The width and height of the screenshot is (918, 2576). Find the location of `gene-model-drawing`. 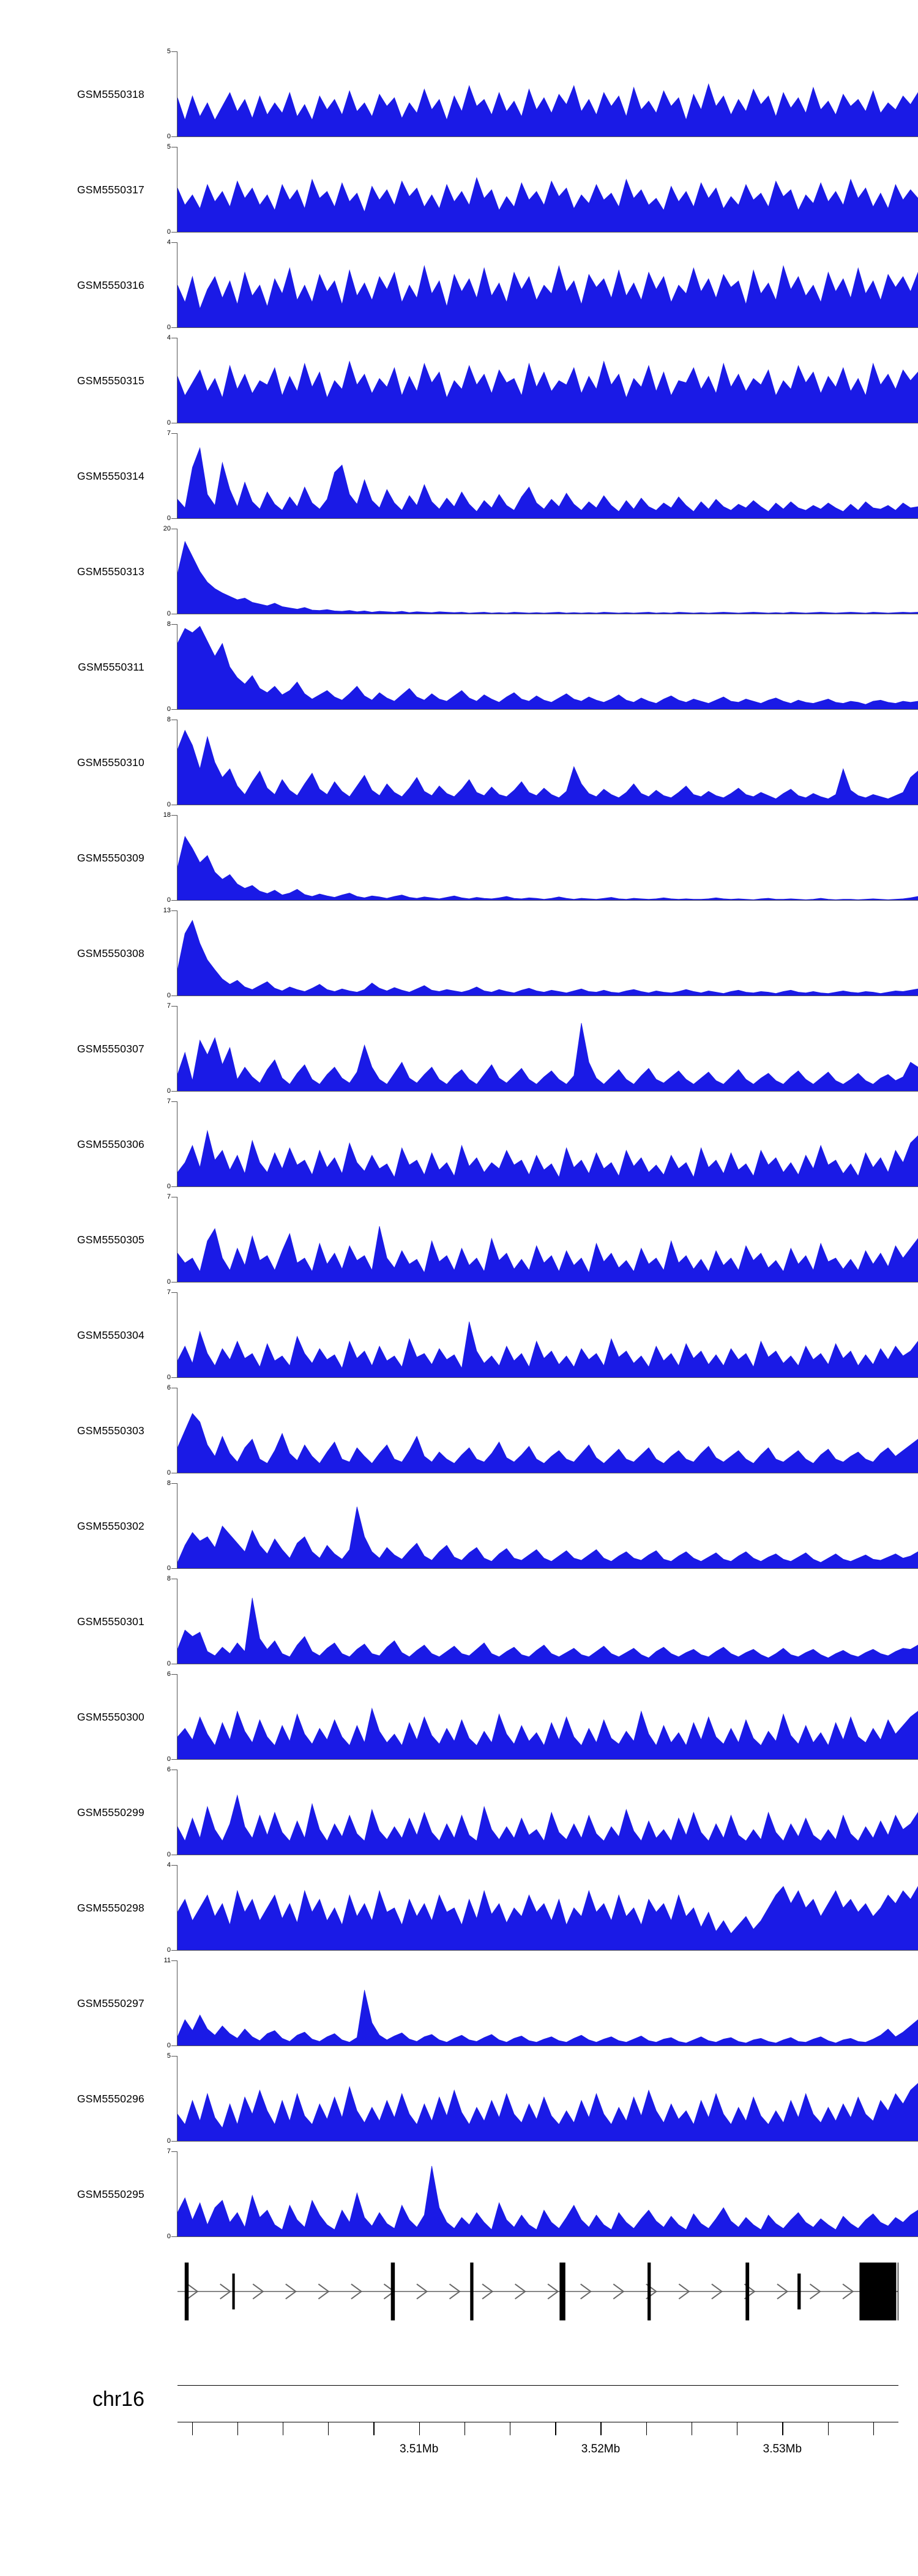

gene-model-drawing is located at coordinates (537, 2291).